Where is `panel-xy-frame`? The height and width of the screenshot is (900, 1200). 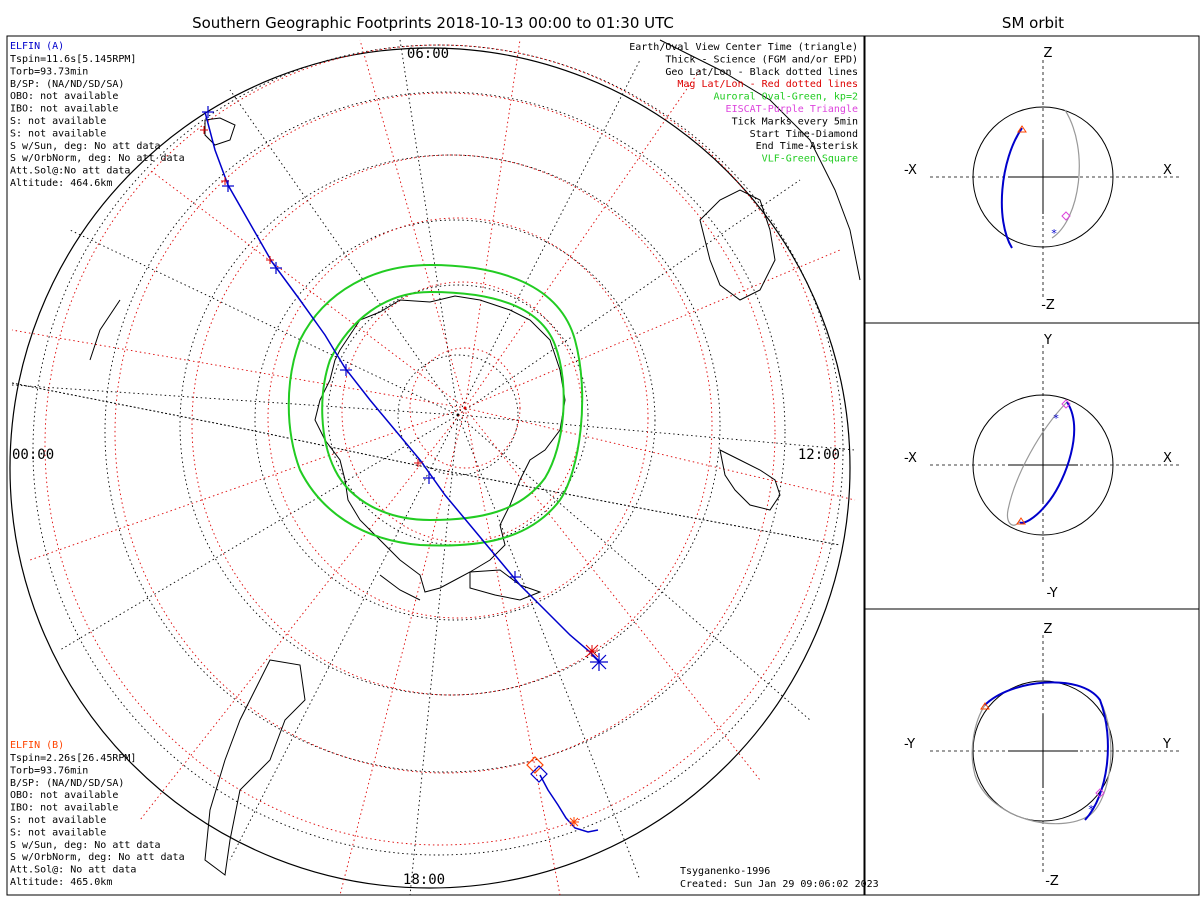 panel-xy-frame is located at coordinates (1032, 466).